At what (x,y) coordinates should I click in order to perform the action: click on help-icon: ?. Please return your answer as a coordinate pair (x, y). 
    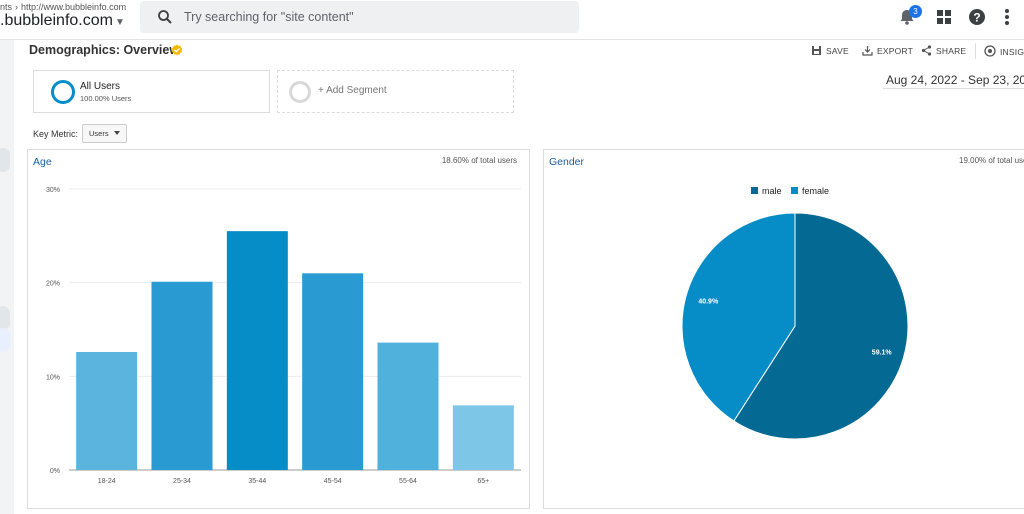
    Looking at the image, I should click on (977, 17).